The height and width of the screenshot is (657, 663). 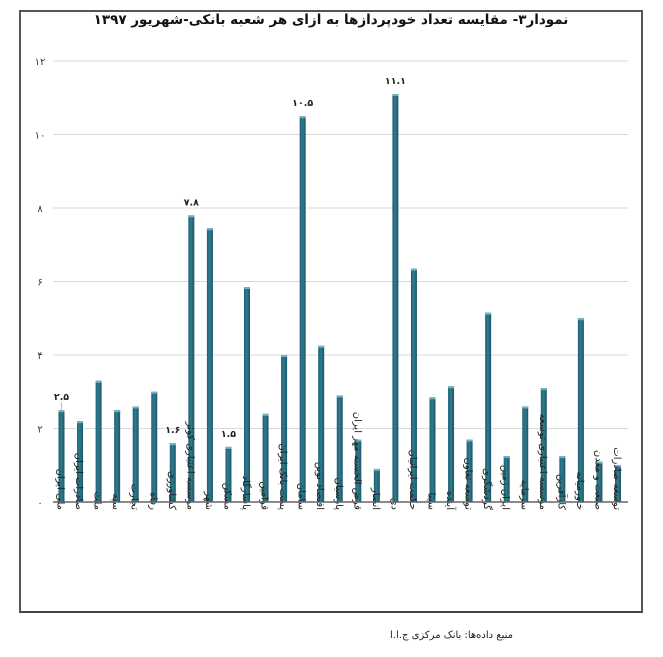 I want to click on data-label: ۱۱.۱, so click(x=395, y=81).